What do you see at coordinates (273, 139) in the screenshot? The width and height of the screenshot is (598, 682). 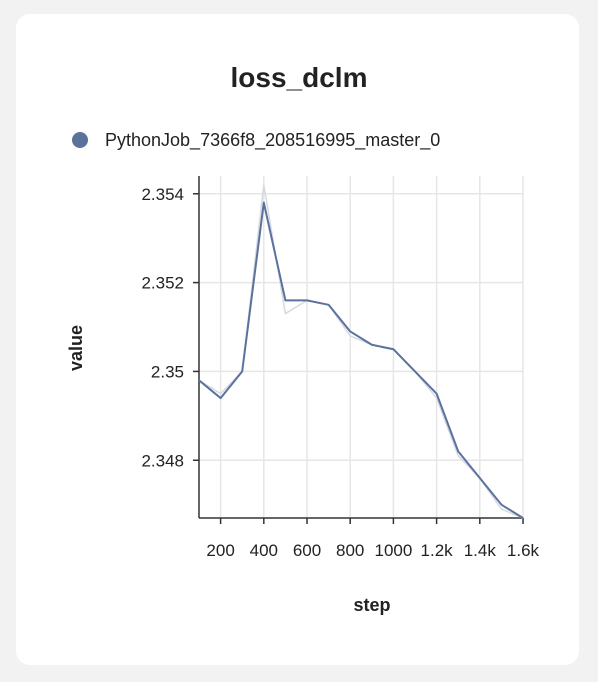 I see `legend-label: PythonJob_7366f8_208516995_master_0` at bounding box center [273, 139].